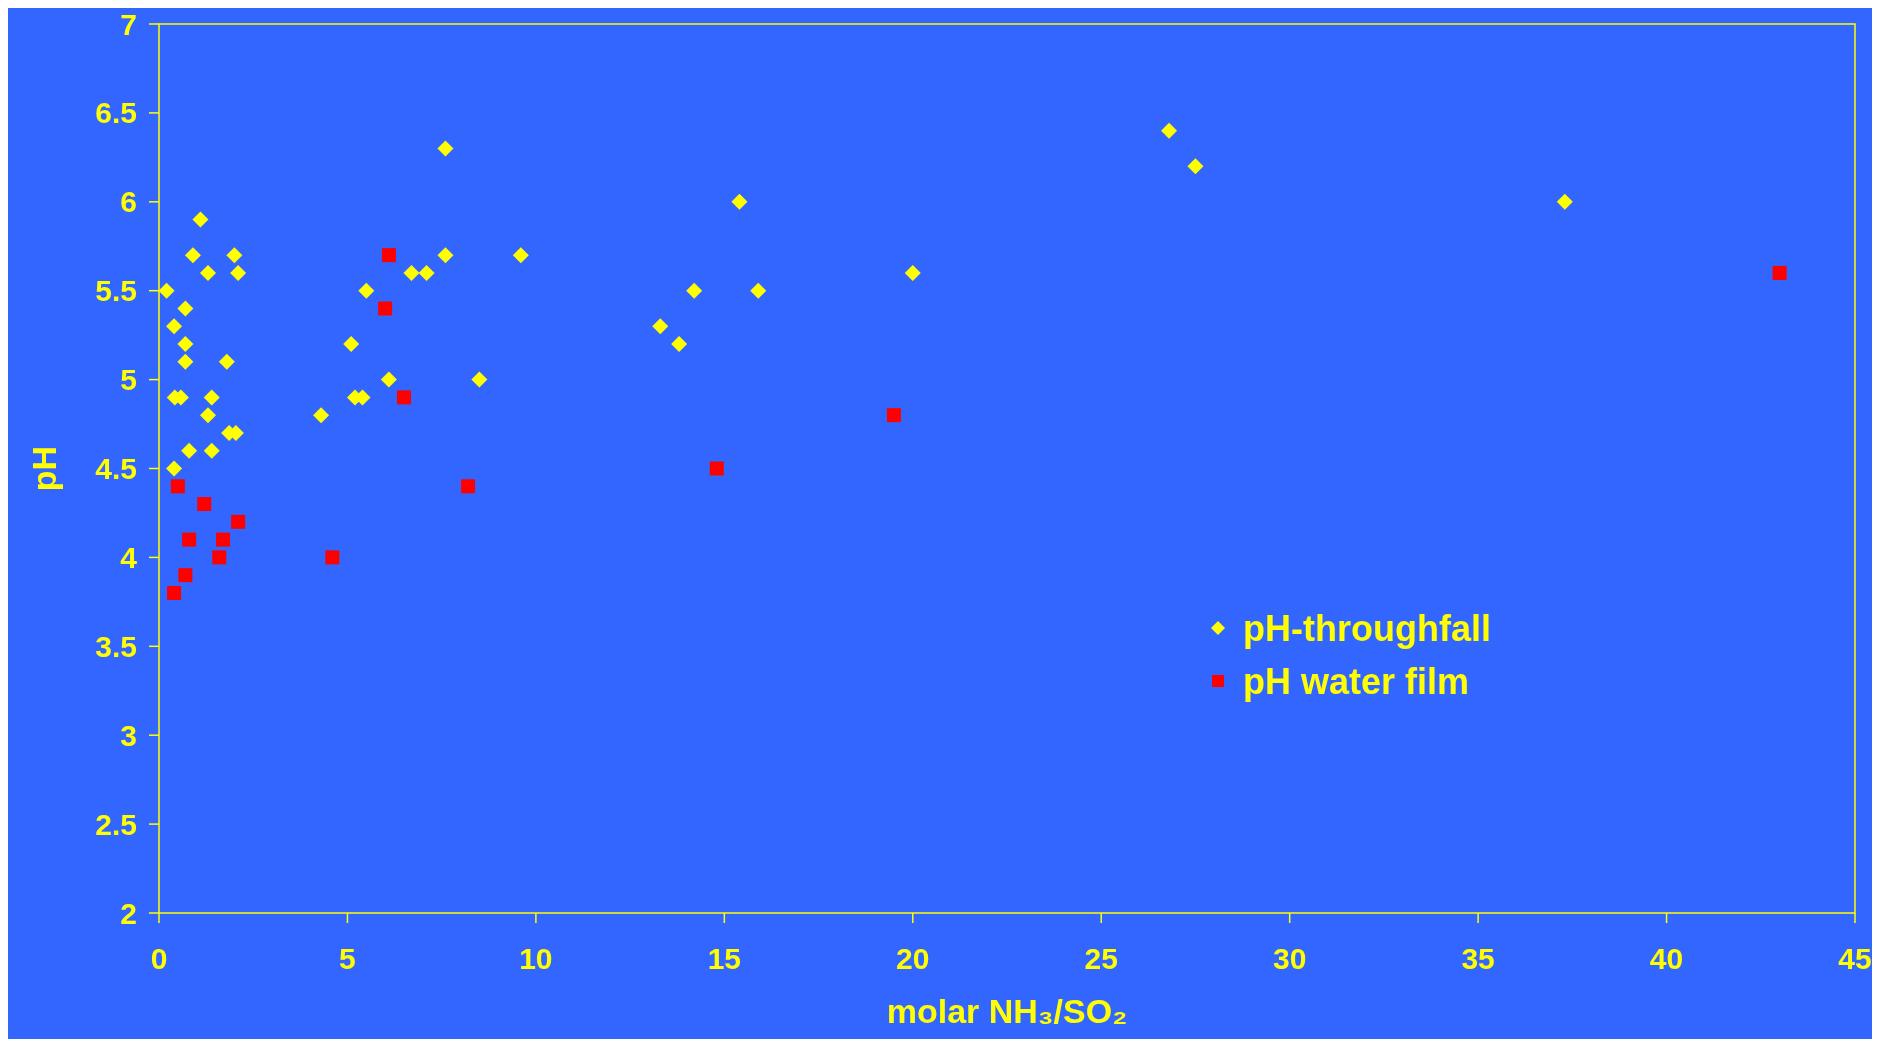 The width and height of the screenshot is (1880, 1047). Describe the element at coordinates (129, 557) in the screenshot. I see `y-tick-label: 4` at that location.